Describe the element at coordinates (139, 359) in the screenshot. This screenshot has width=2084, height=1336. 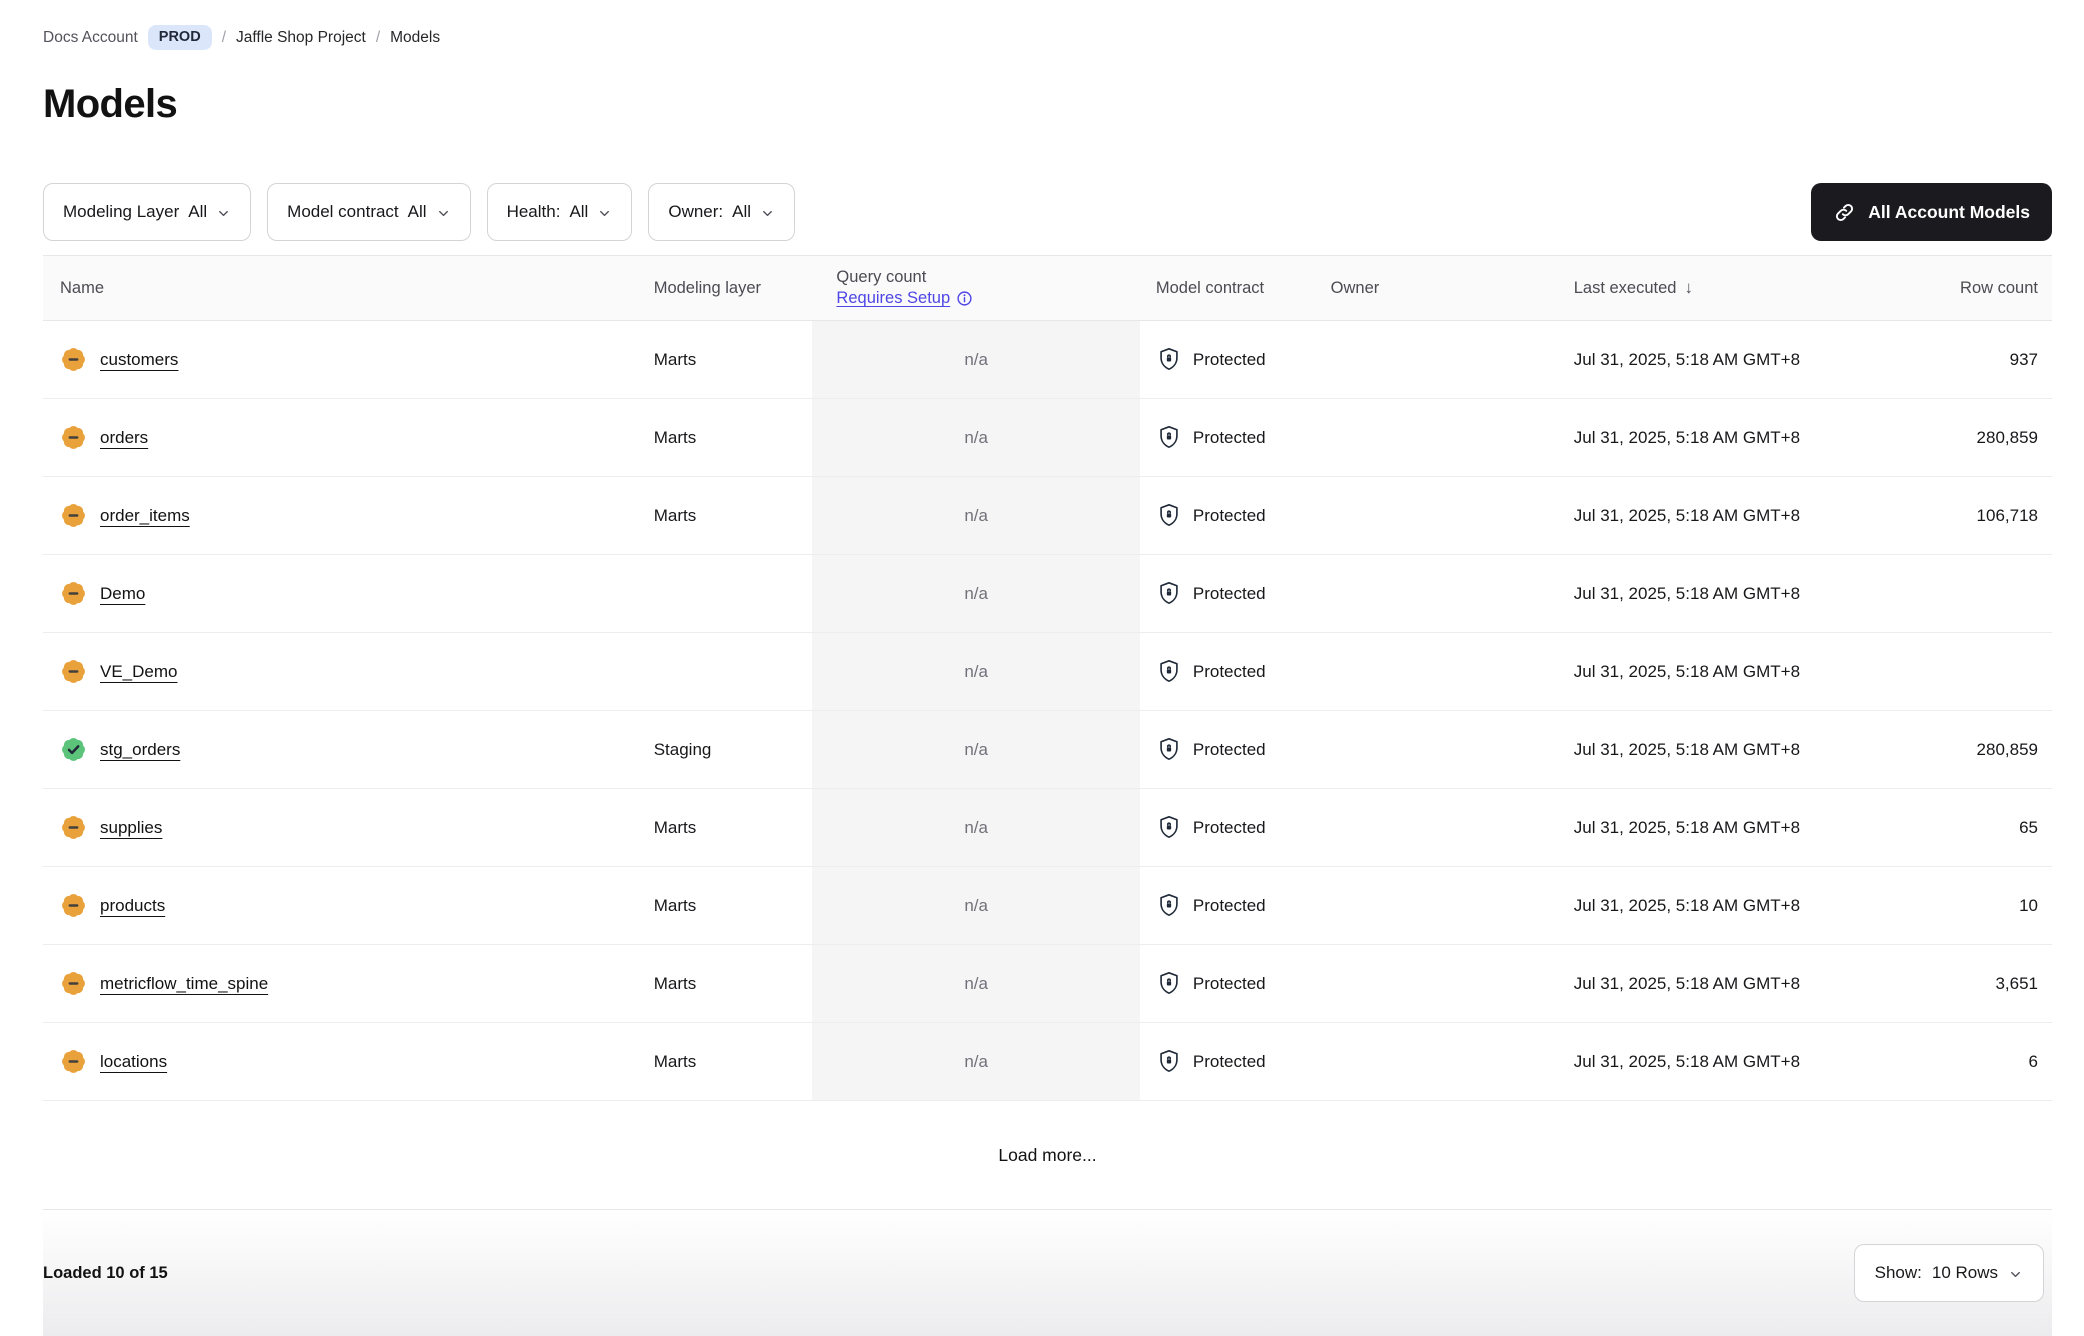
I see `model-name-link: customers` at that location.